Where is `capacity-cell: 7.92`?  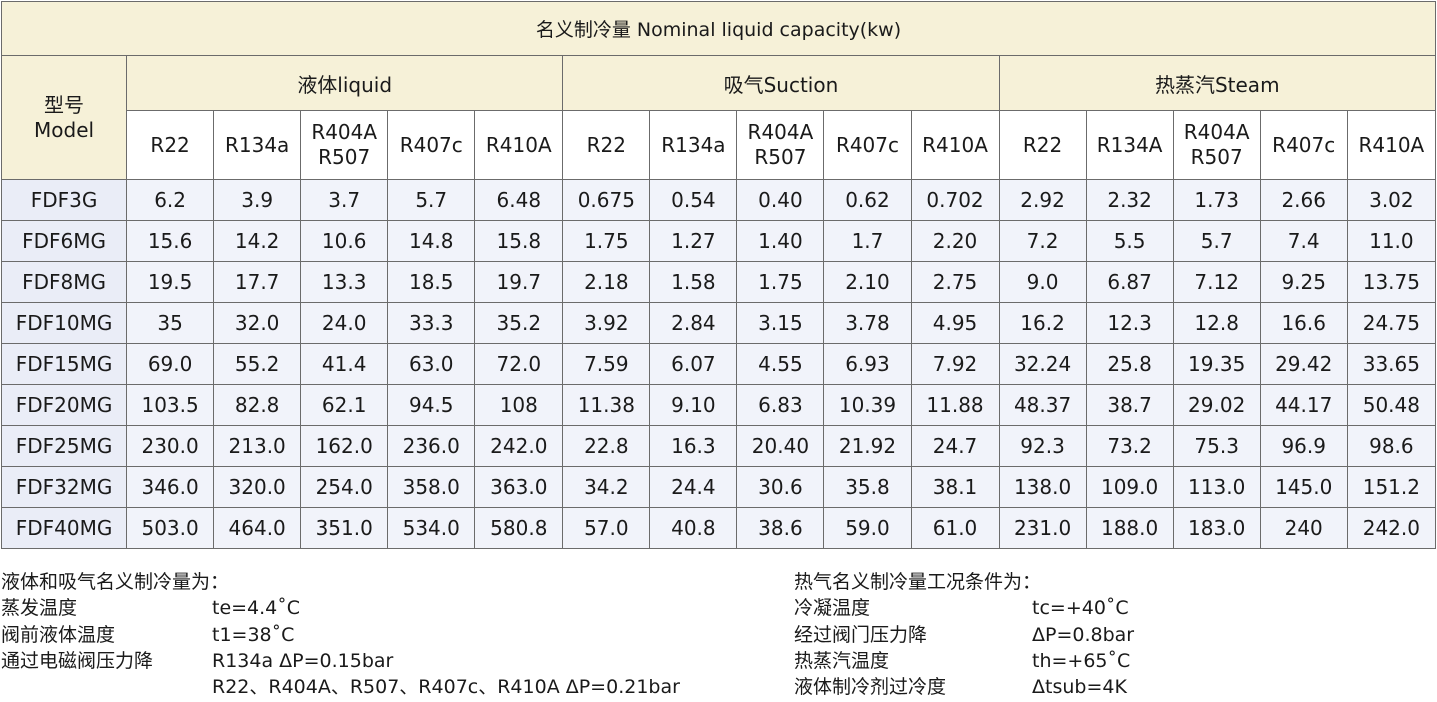 capacity-cell: 7.92 is located at coordinates (955, 364).